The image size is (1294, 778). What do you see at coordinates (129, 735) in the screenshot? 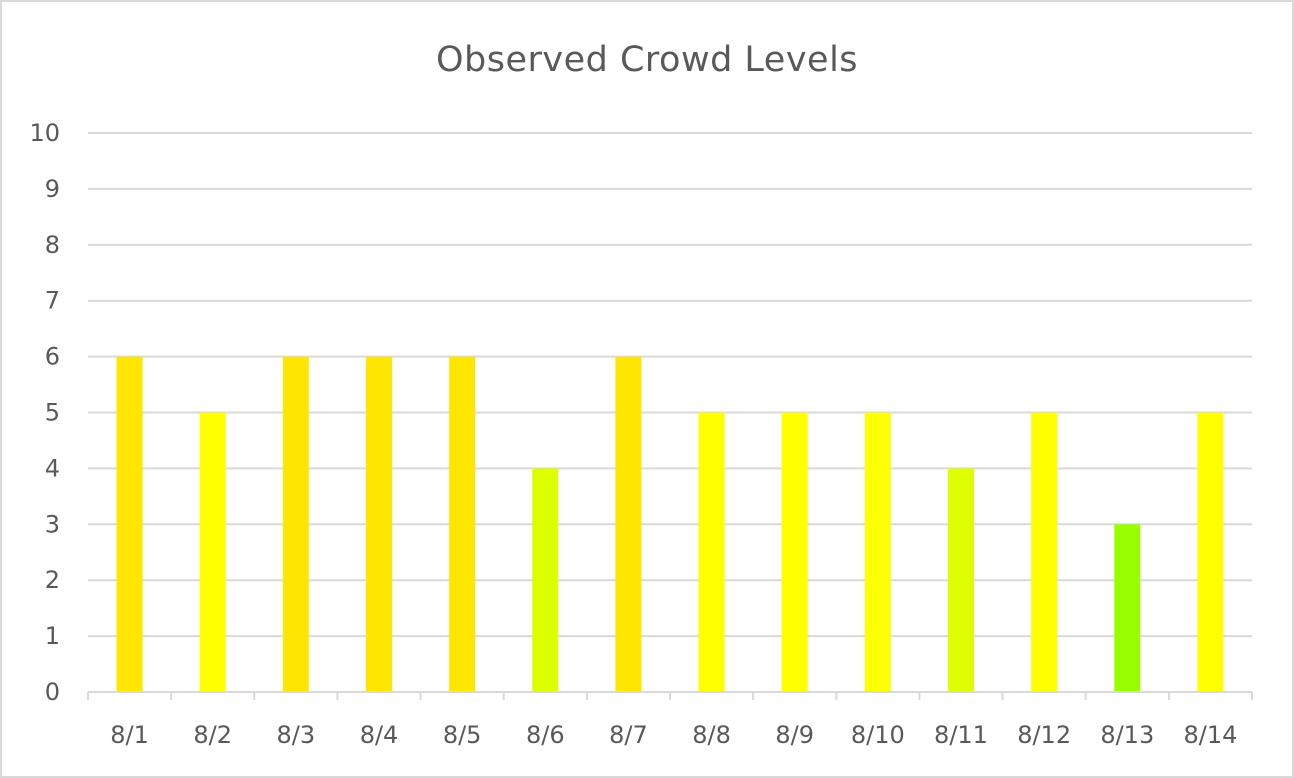
I see `x-tick-label: 8/1` at bounding box center [129, 735].